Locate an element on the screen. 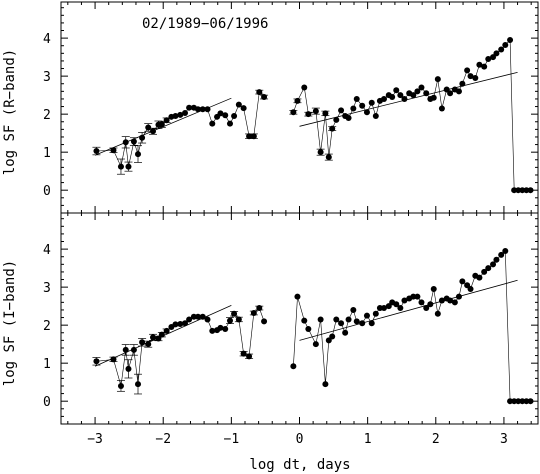 This screenshot has height=474, width=540. r-band-fit-line is located at coordinates (408, 99).